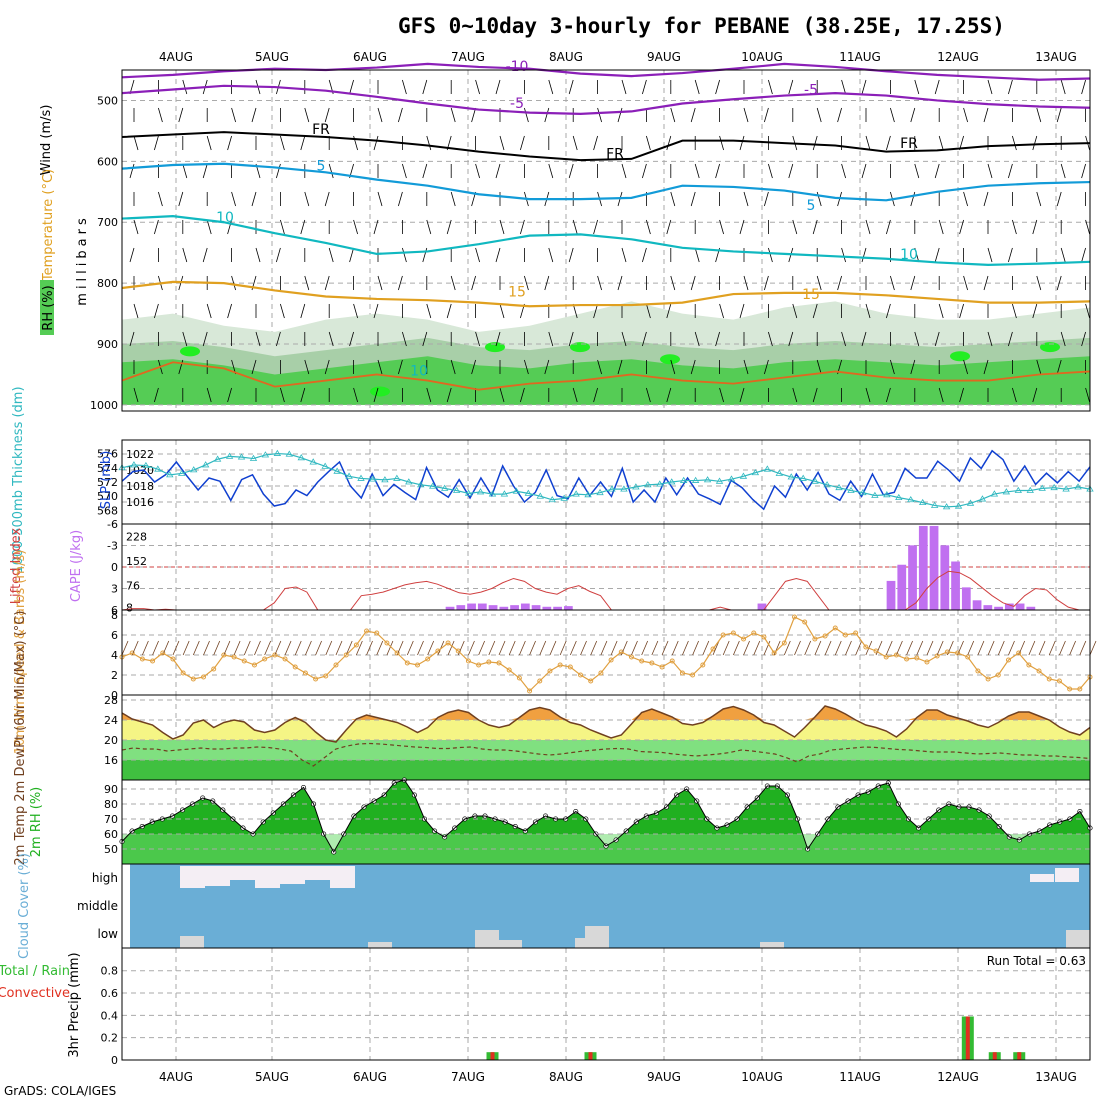  I want to click on temperature-contour, so click(606, 146).